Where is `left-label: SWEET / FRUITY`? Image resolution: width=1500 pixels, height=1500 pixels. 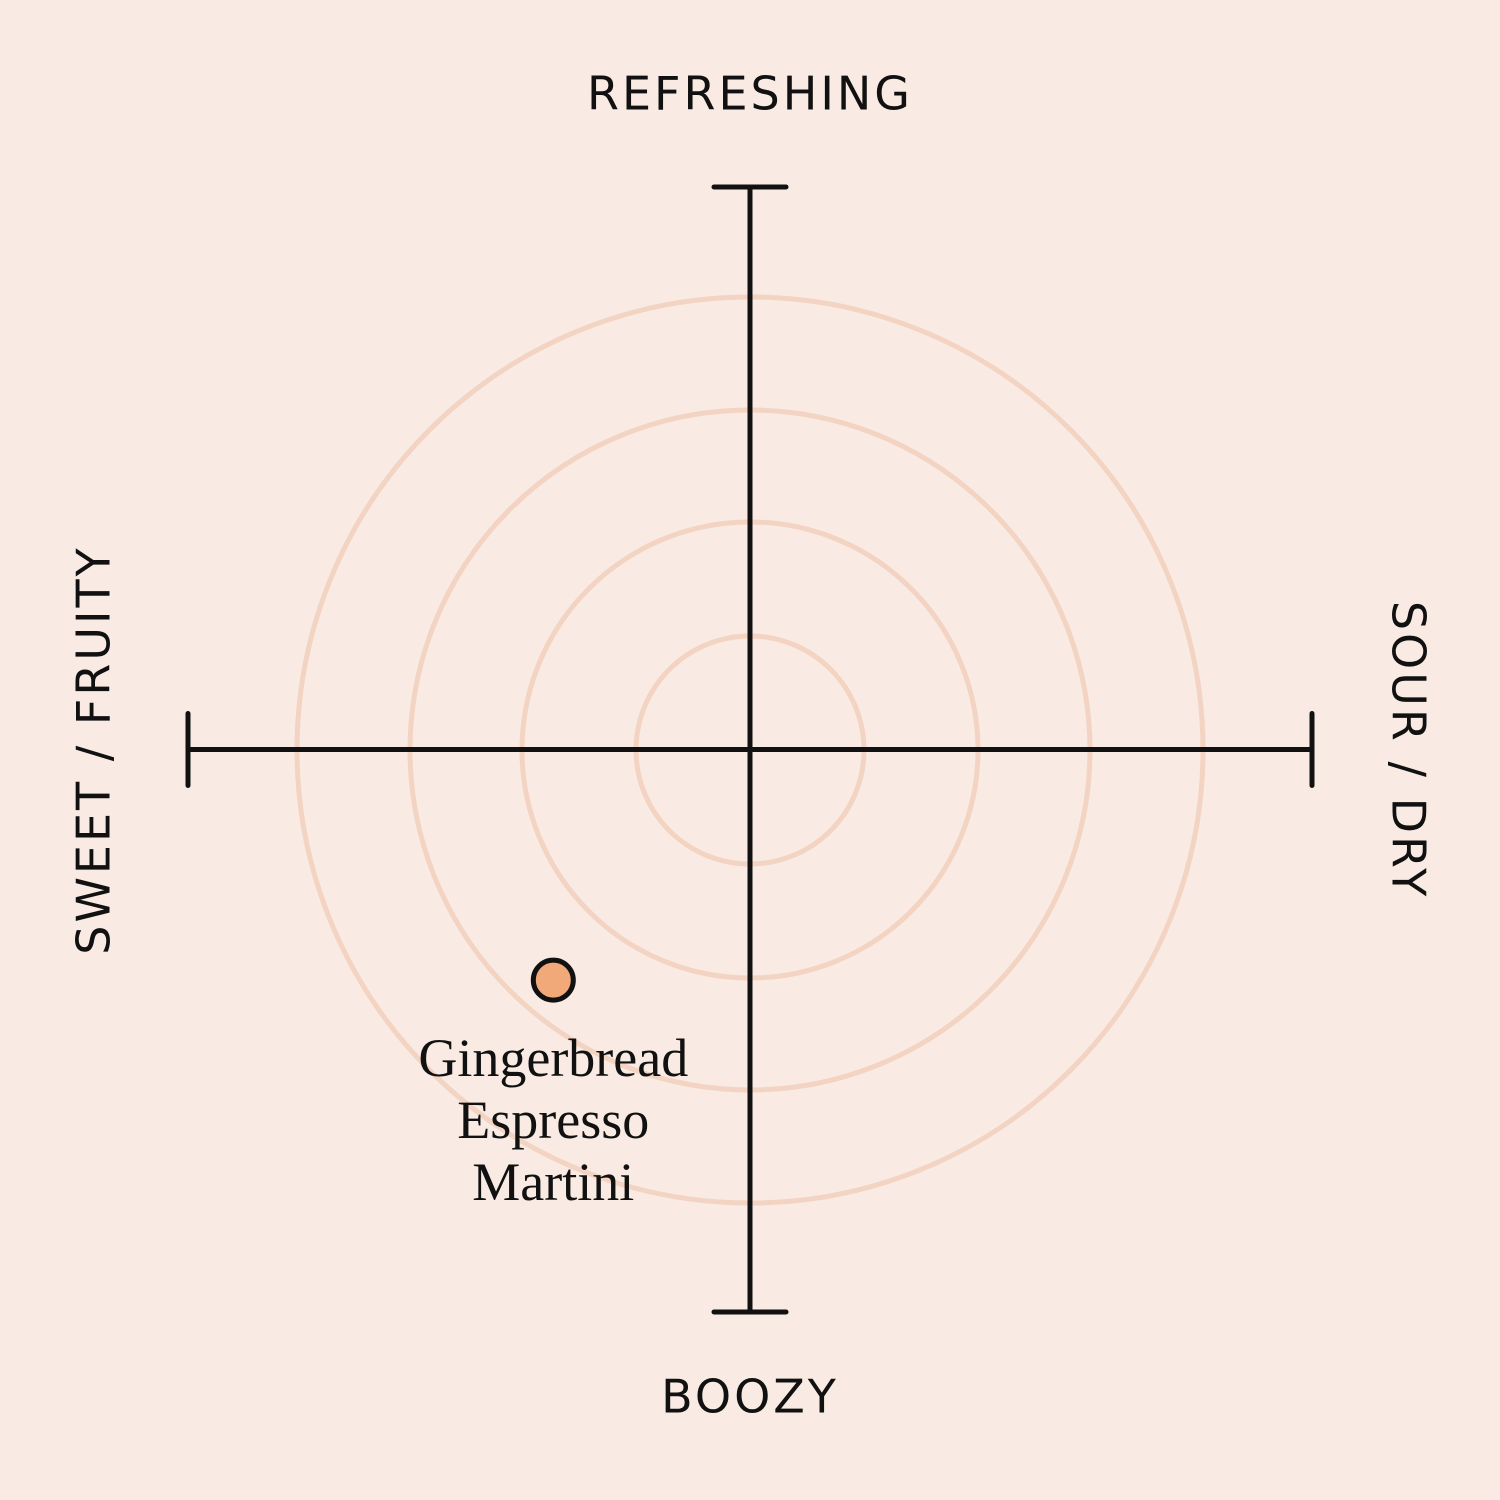 left-label: SWEET / FRUITY is located at coordinates (94, 750).